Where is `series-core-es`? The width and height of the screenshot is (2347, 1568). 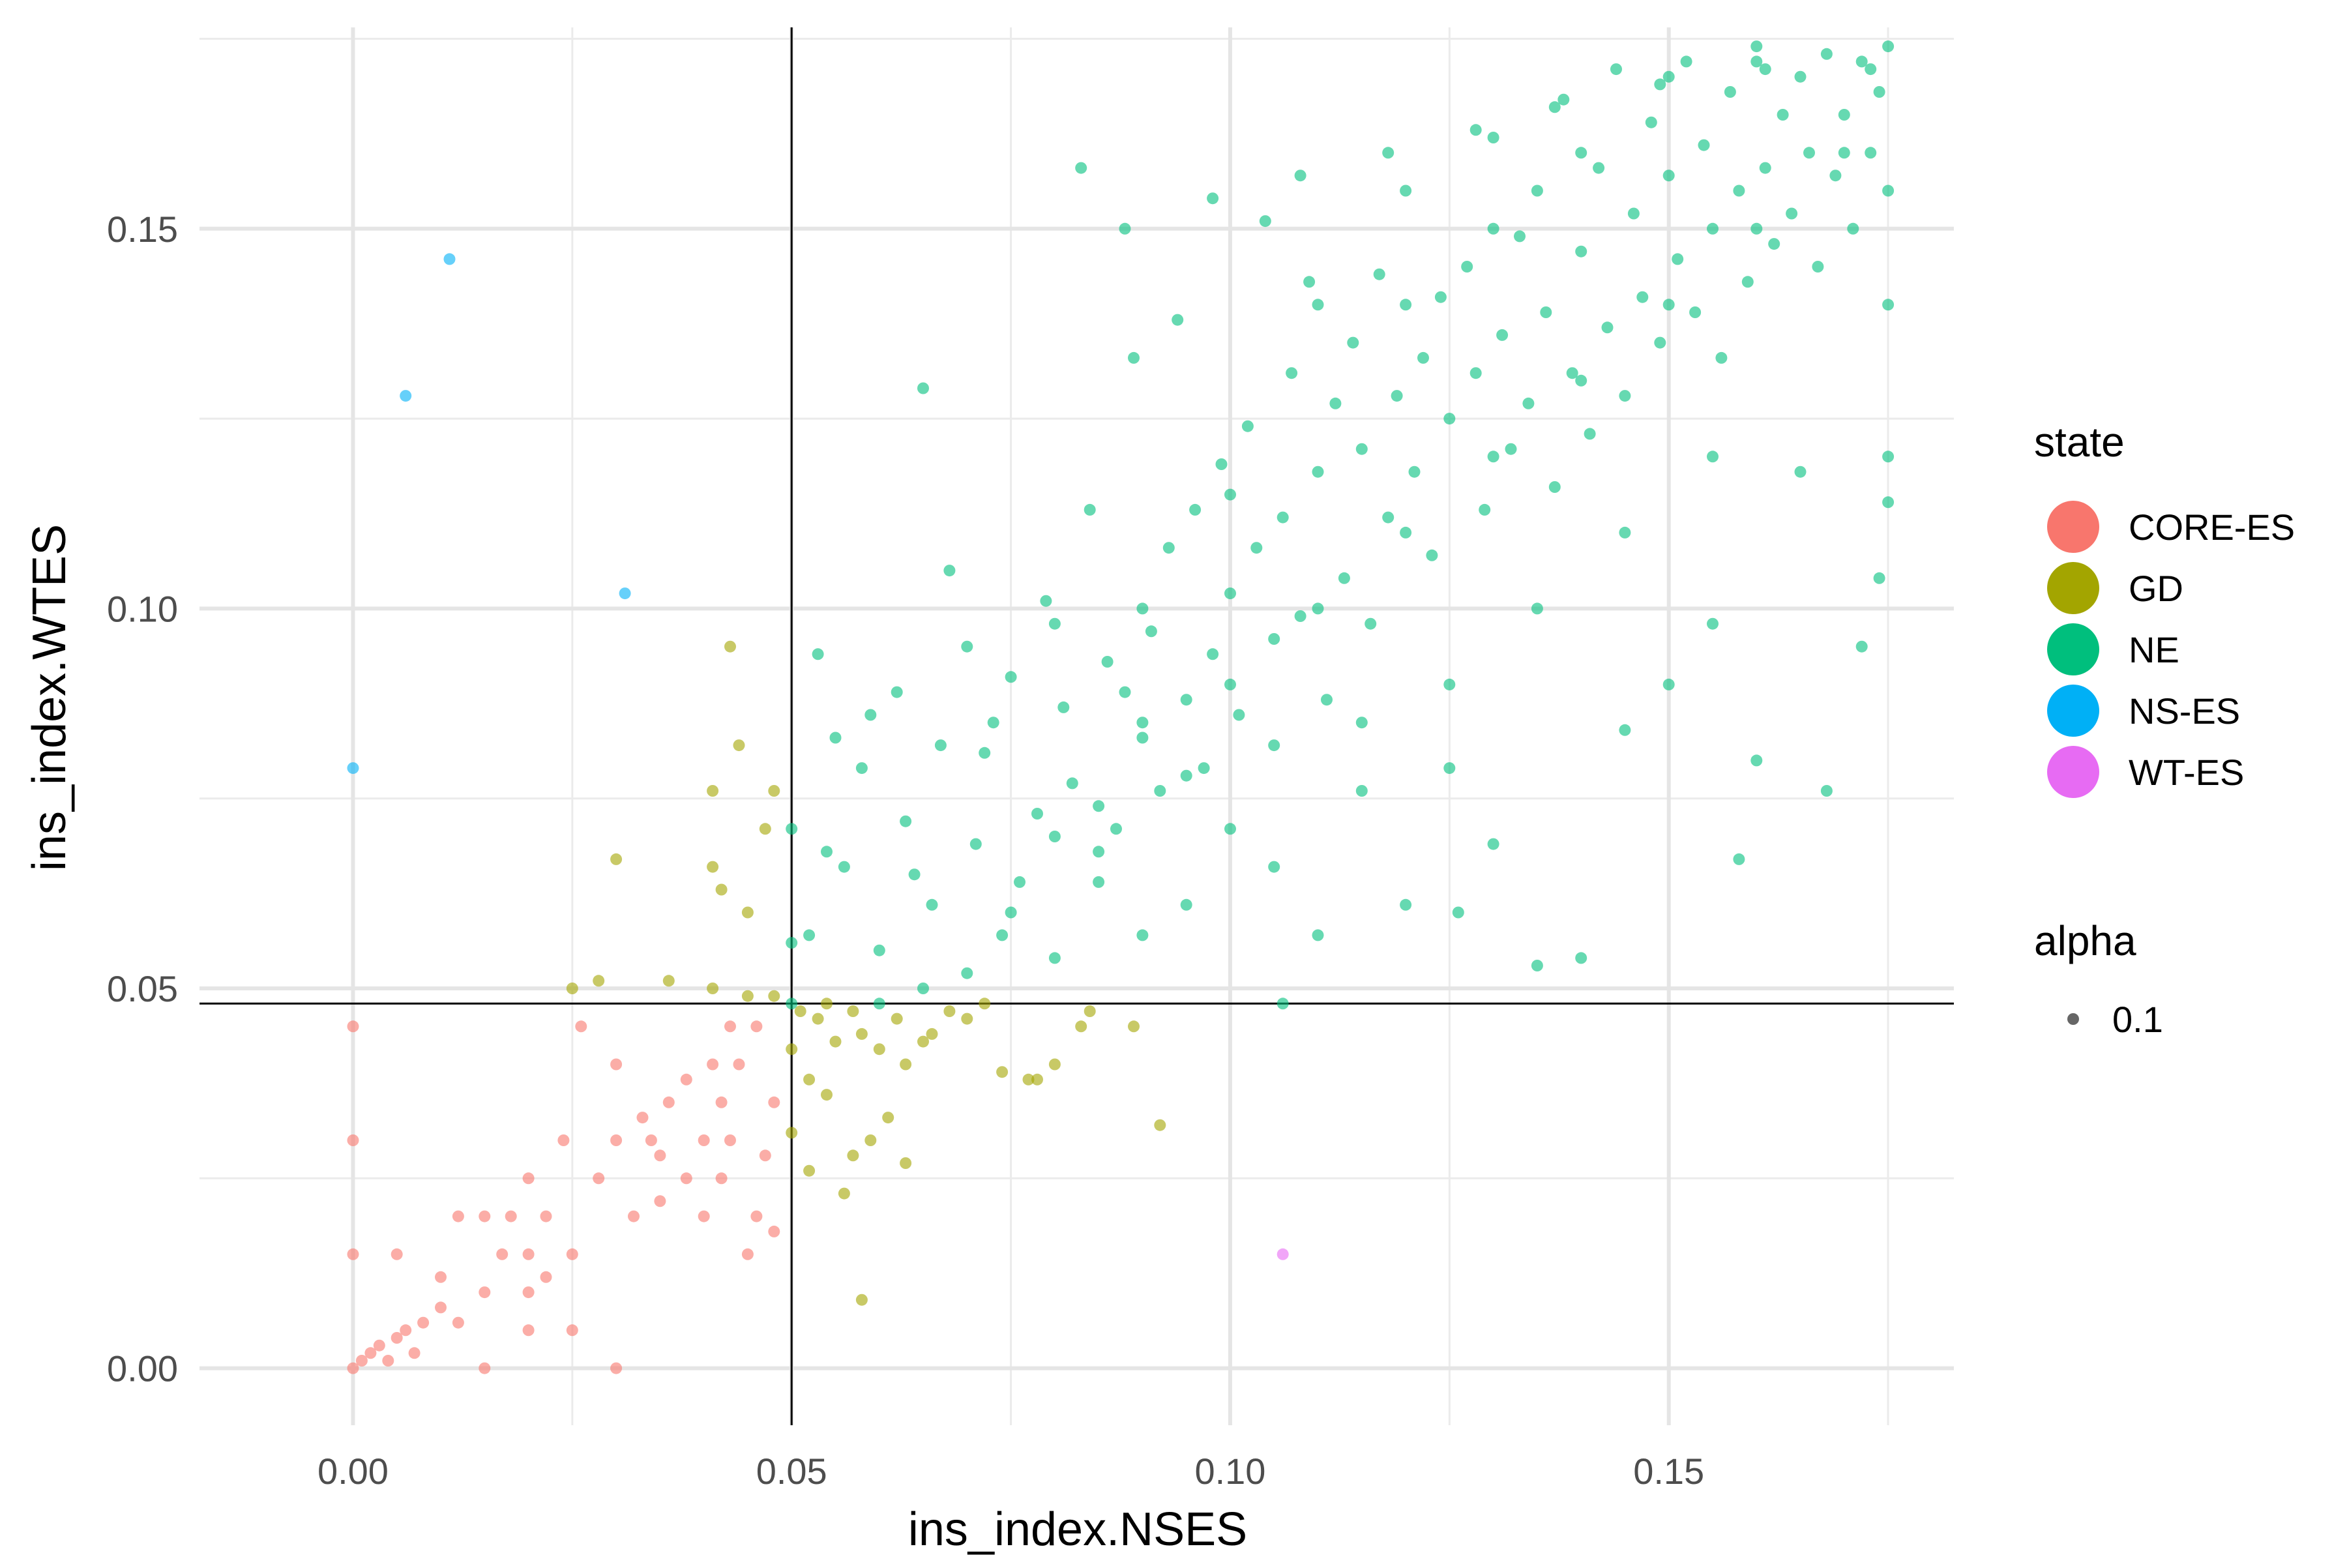
series-core-es is located at coordinates (563, 1197).